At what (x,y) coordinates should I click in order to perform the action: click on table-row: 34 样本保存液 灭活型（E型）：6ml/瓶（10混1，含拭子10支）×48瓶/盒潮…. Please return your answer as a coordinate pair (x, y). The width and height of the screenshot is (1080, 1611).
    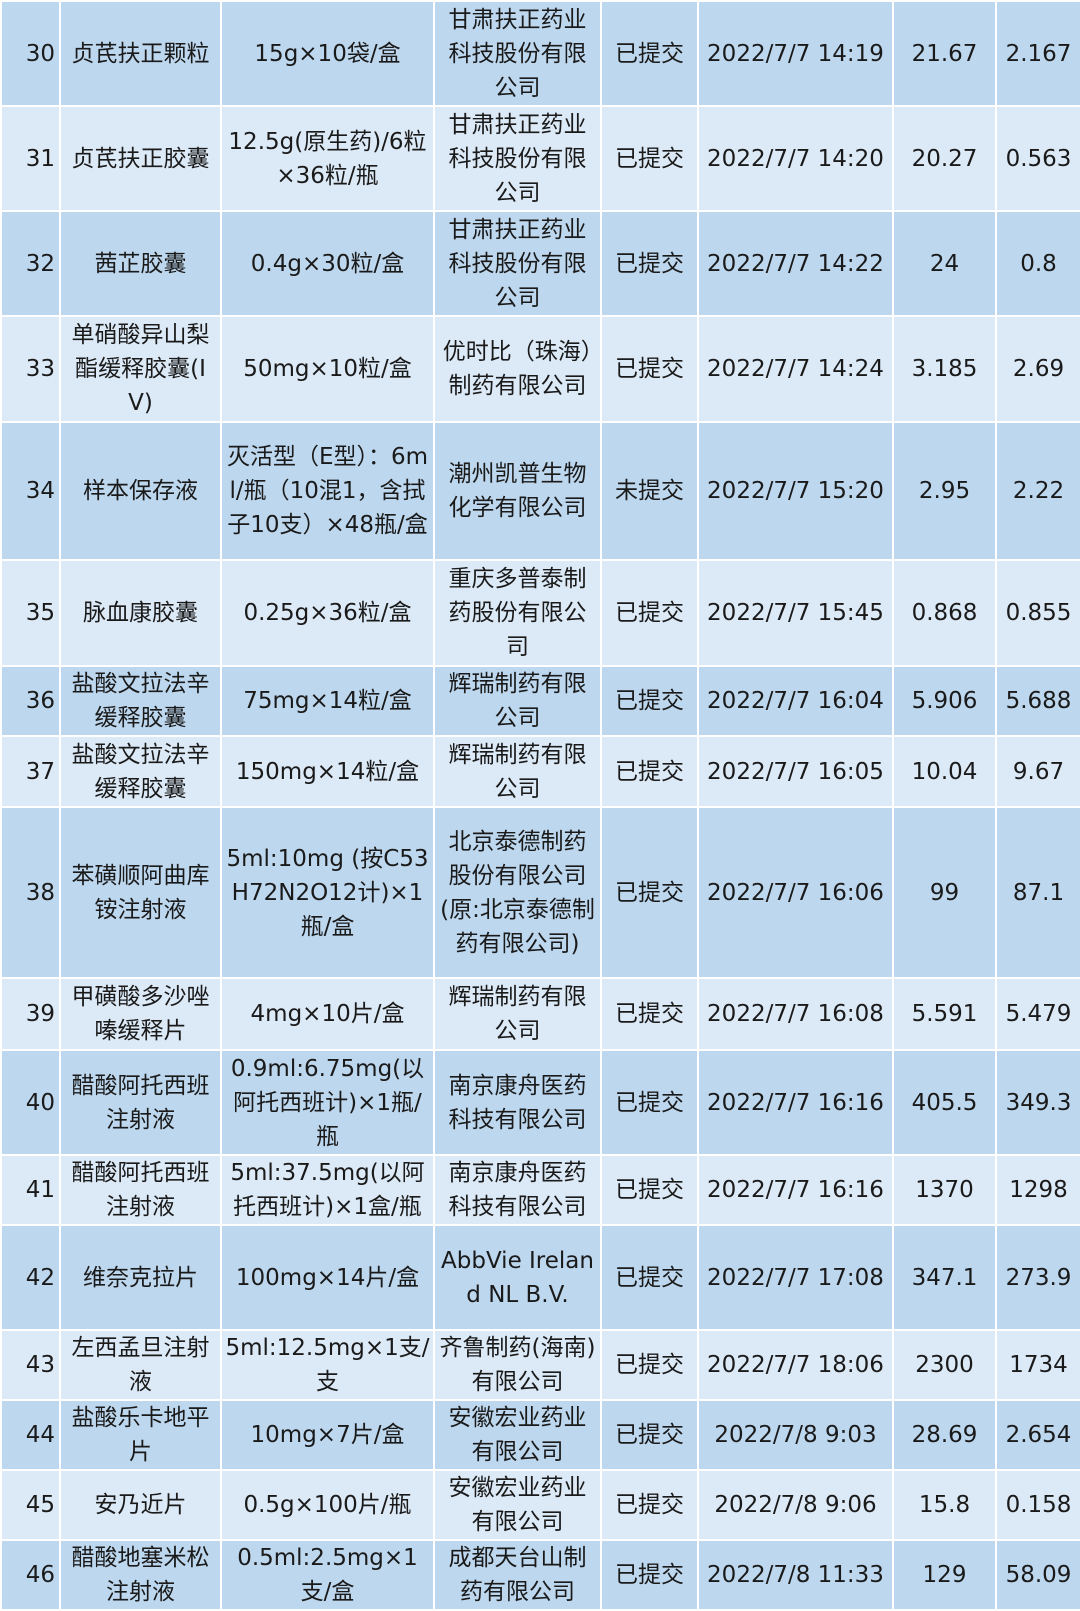
    Looking at the image, I should click on (540, 491).